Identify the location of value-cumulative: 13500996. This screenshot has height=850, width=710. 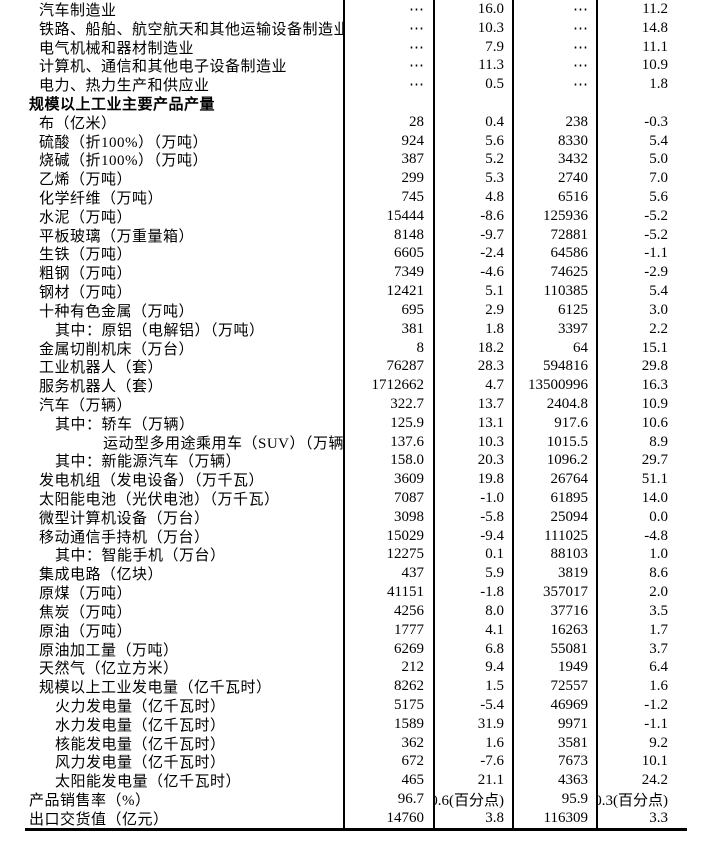
(554, 386).